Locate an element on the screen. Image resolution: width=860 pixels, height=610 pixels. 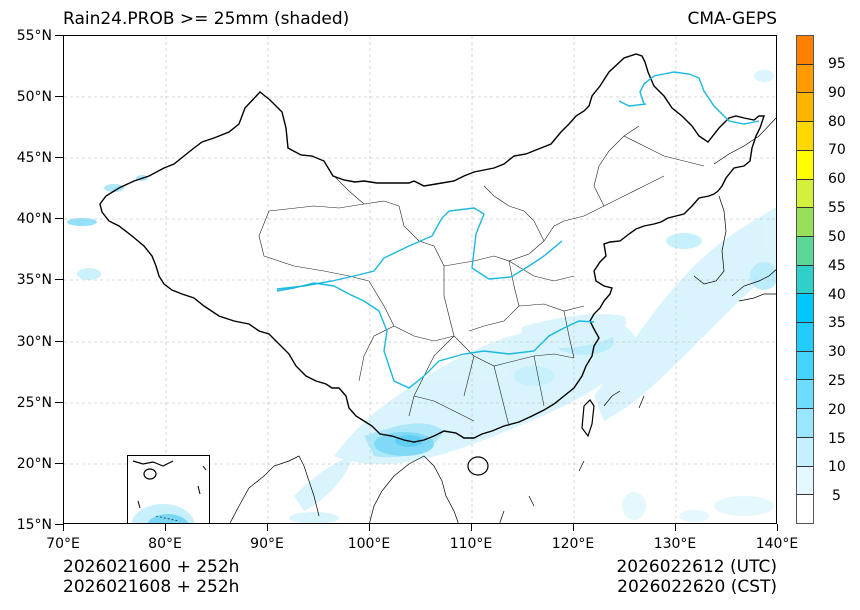
lat-label: 15°N is located at coordinates (34, 525).